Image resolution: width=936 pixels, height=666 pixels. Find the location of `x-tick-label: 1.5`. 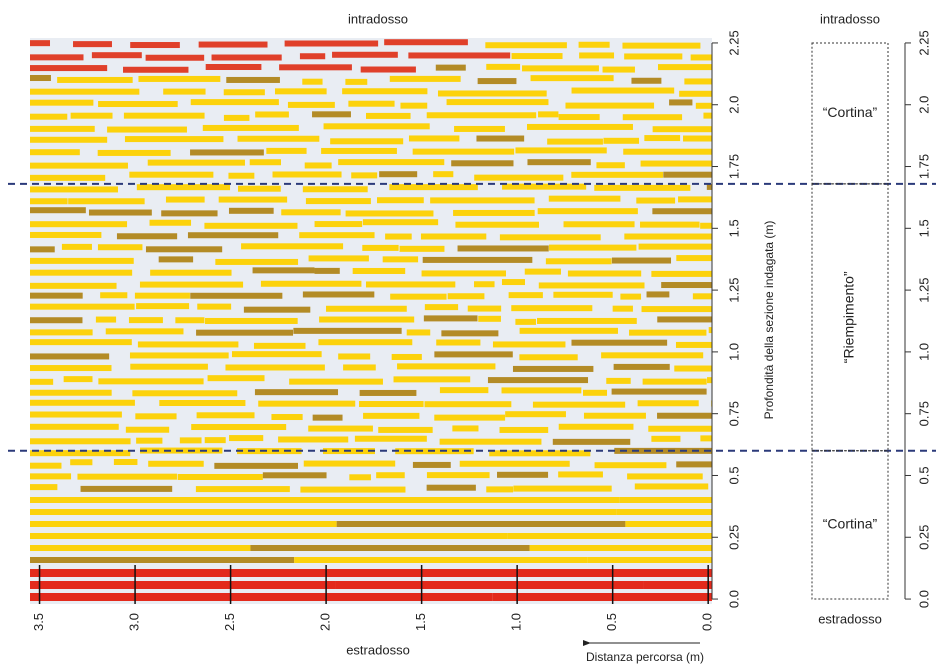

x-tick-label: 1.5 is located at coordinates (420, 622).